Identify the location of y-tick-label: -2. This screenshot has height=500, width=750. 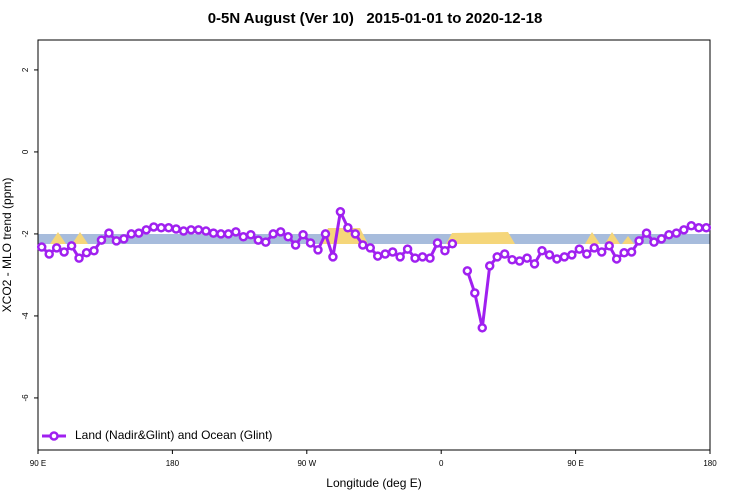
(25, 234).